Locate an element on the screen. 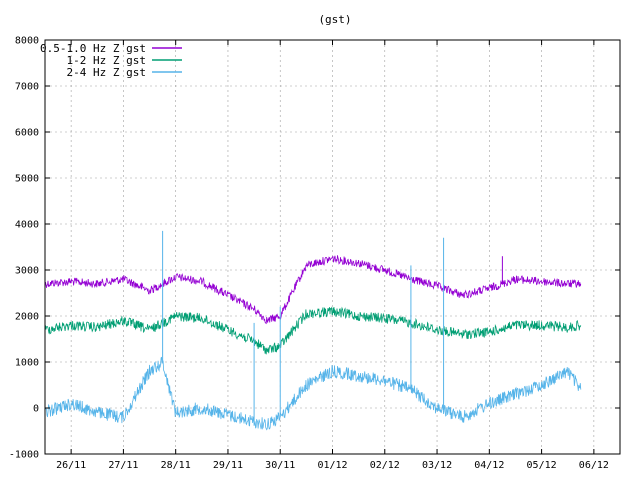 The width and height of the screenshot is (640, 480). x-tick-label: 06/12 is located at coordinates (594, 465).